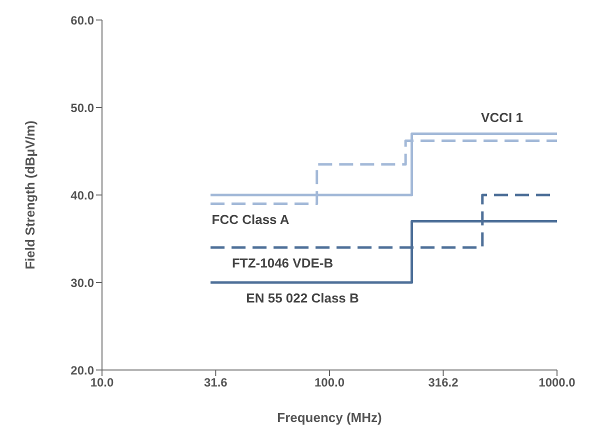 Image resolution: width=595 pixels, height=442 pixels. Describe the element at coordinates (302, 298) in the screenshot. I see `series-label: EN 55 022 Class B` at that location.